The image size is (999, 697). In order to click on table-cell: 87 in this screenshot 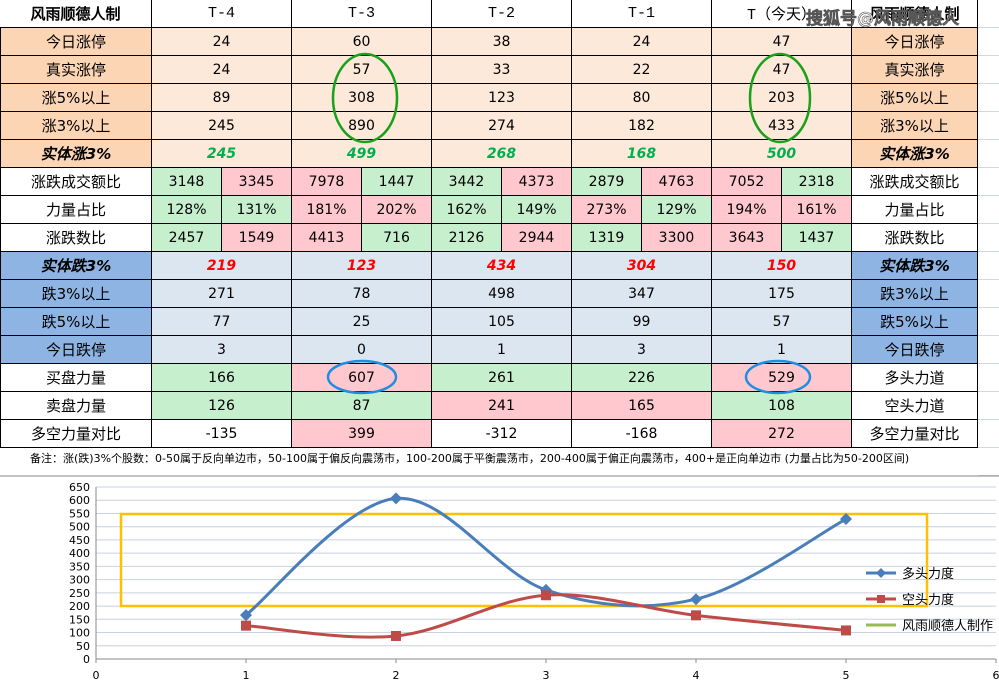, I will do `click(362, 406)`.